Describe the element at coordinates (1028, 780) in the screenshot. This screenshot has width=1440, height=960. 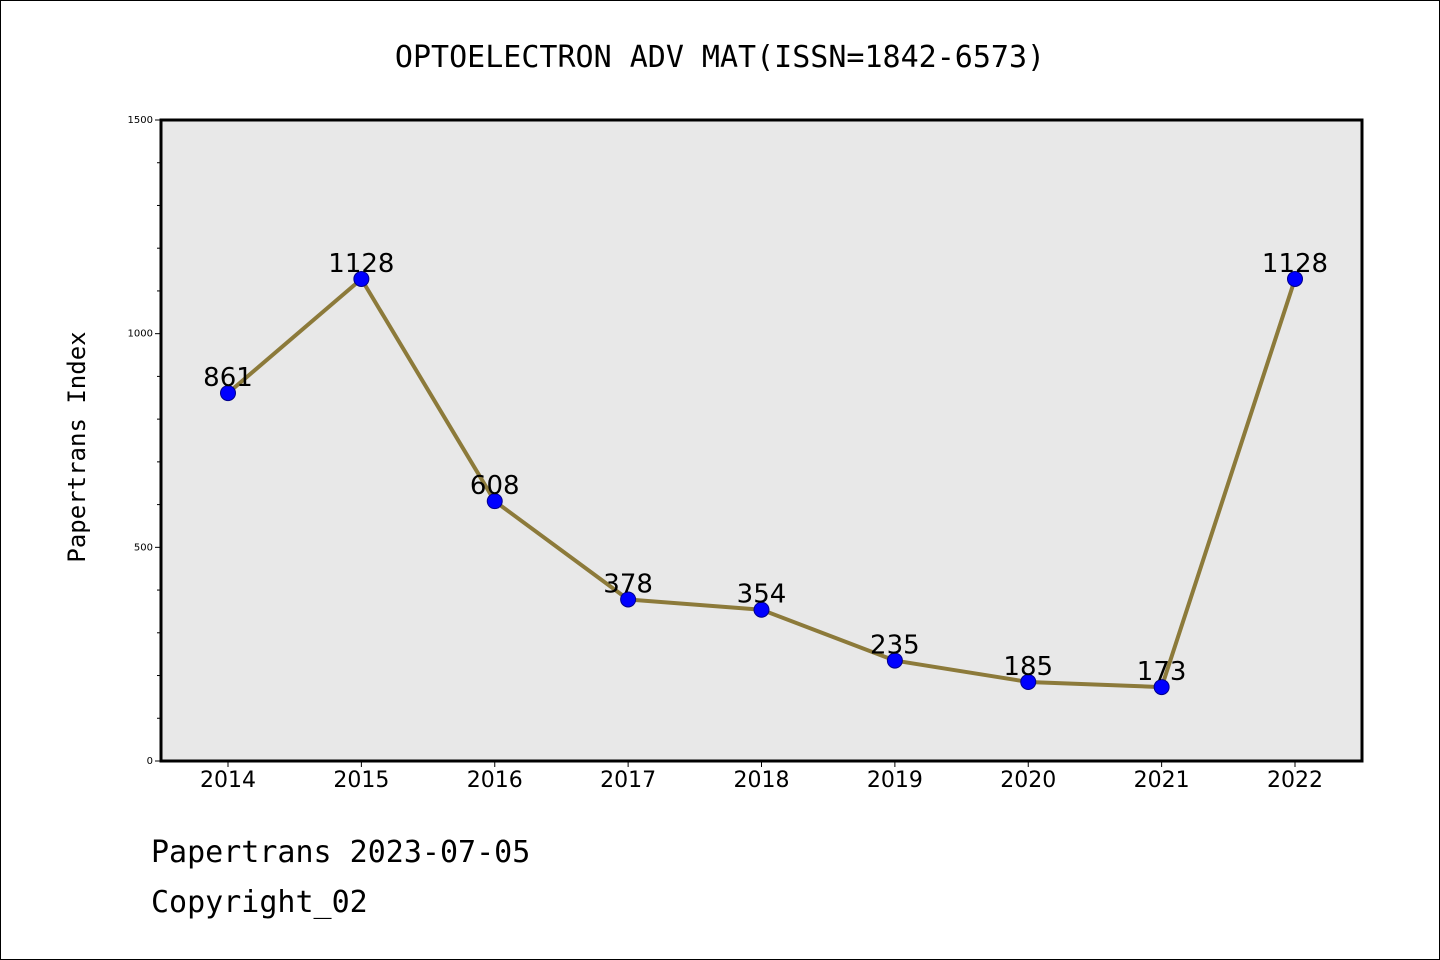
I see `x-tick-label: 2020` at that location.